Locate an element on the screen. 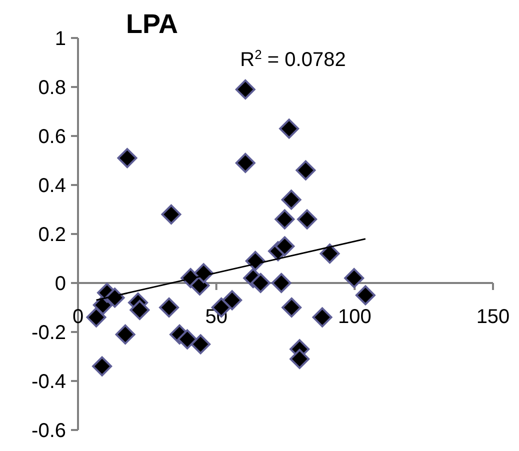 Image resolution: width=519 pixels, height=451 pixels. annotation: R$^{2}$ = 0.0782 is located at coordinates (293, 58).